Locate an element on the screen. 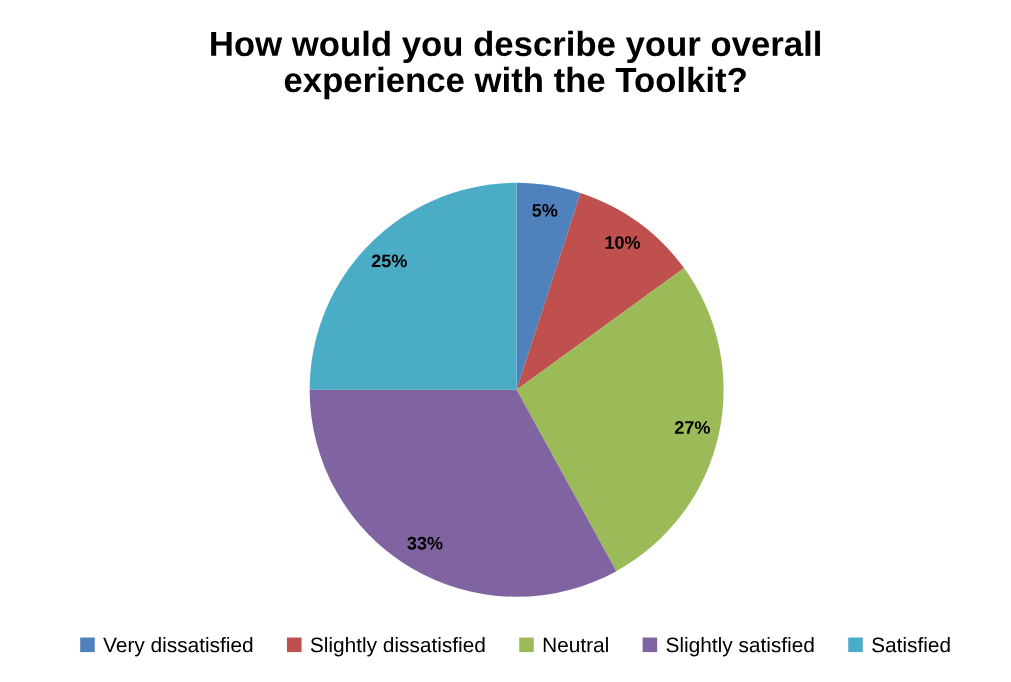  legend-label: Very dissatisfied is located at coordinates (178, 647).